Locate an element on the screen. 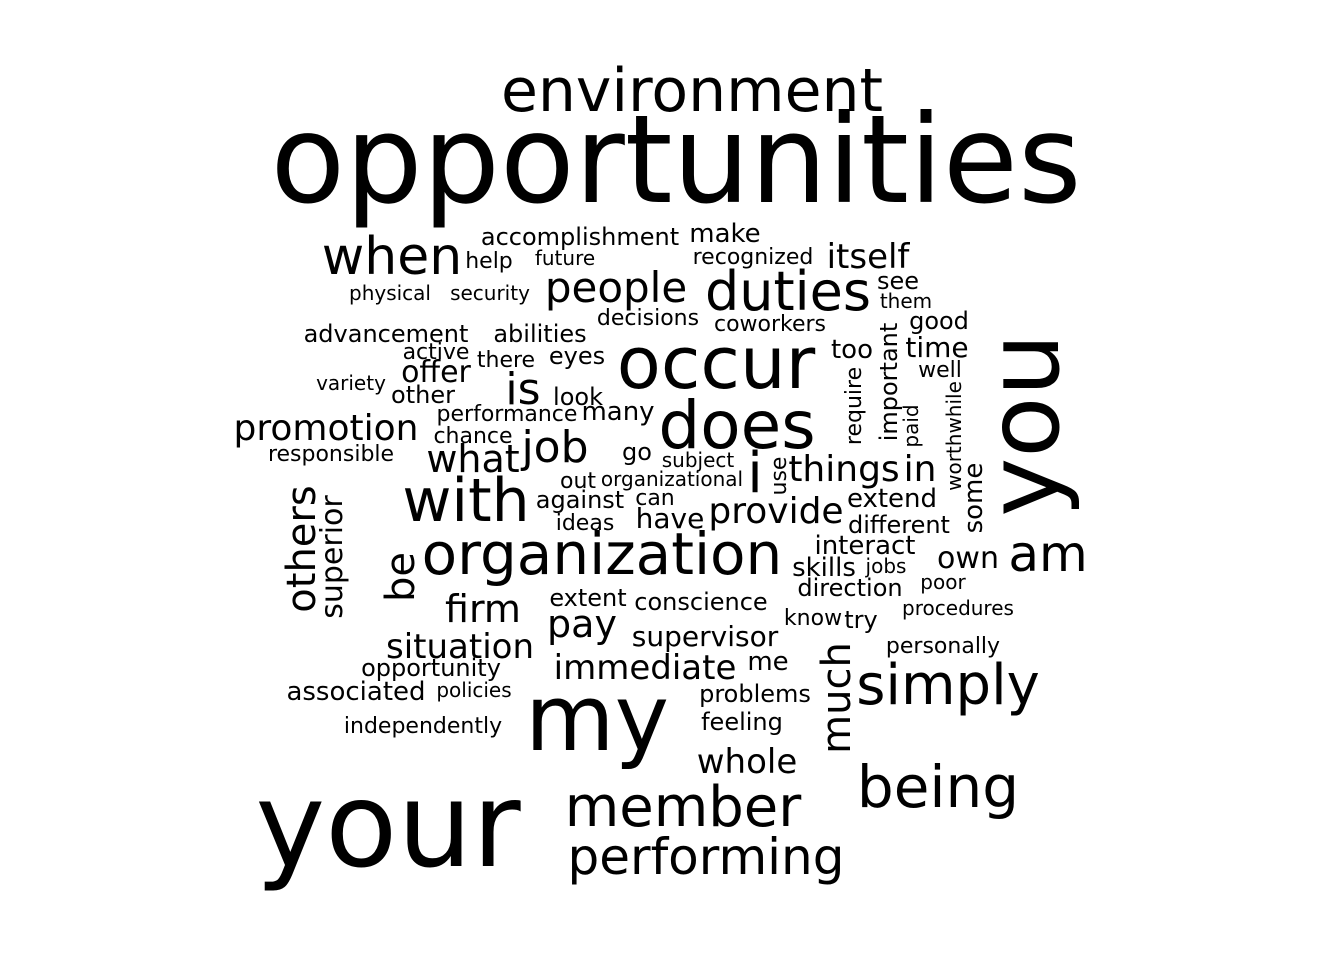 The height and width of the screenshot is (960, 1344). word-variety: variety is located at coordinates (351, 383).